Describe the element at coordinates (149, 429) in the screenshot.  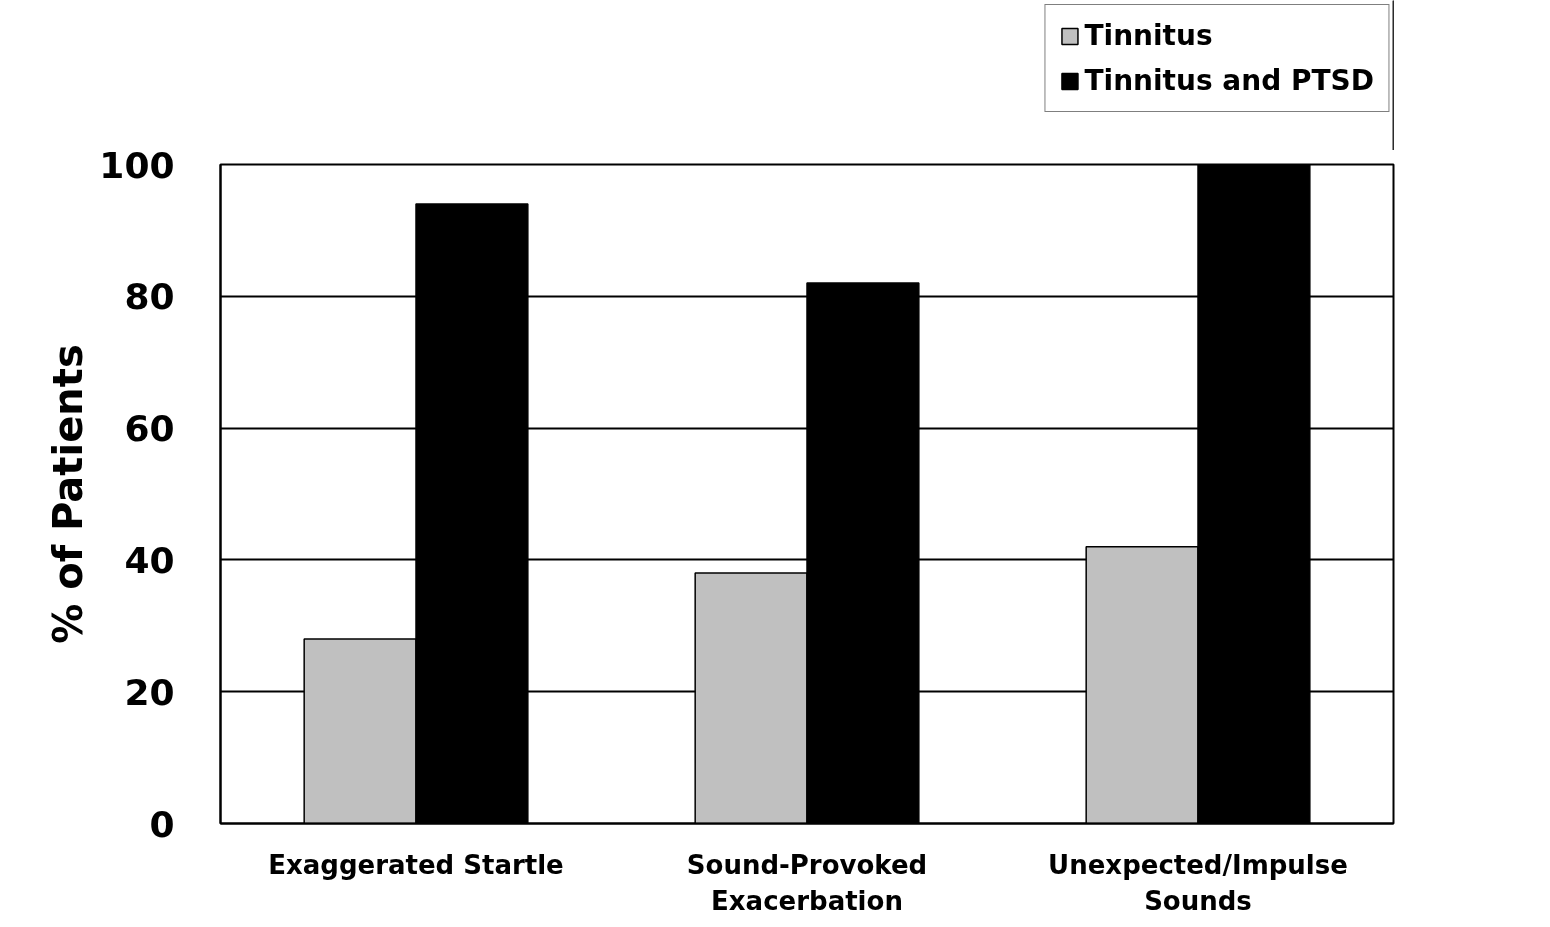
I see `y-tick-label: 60` at that location.